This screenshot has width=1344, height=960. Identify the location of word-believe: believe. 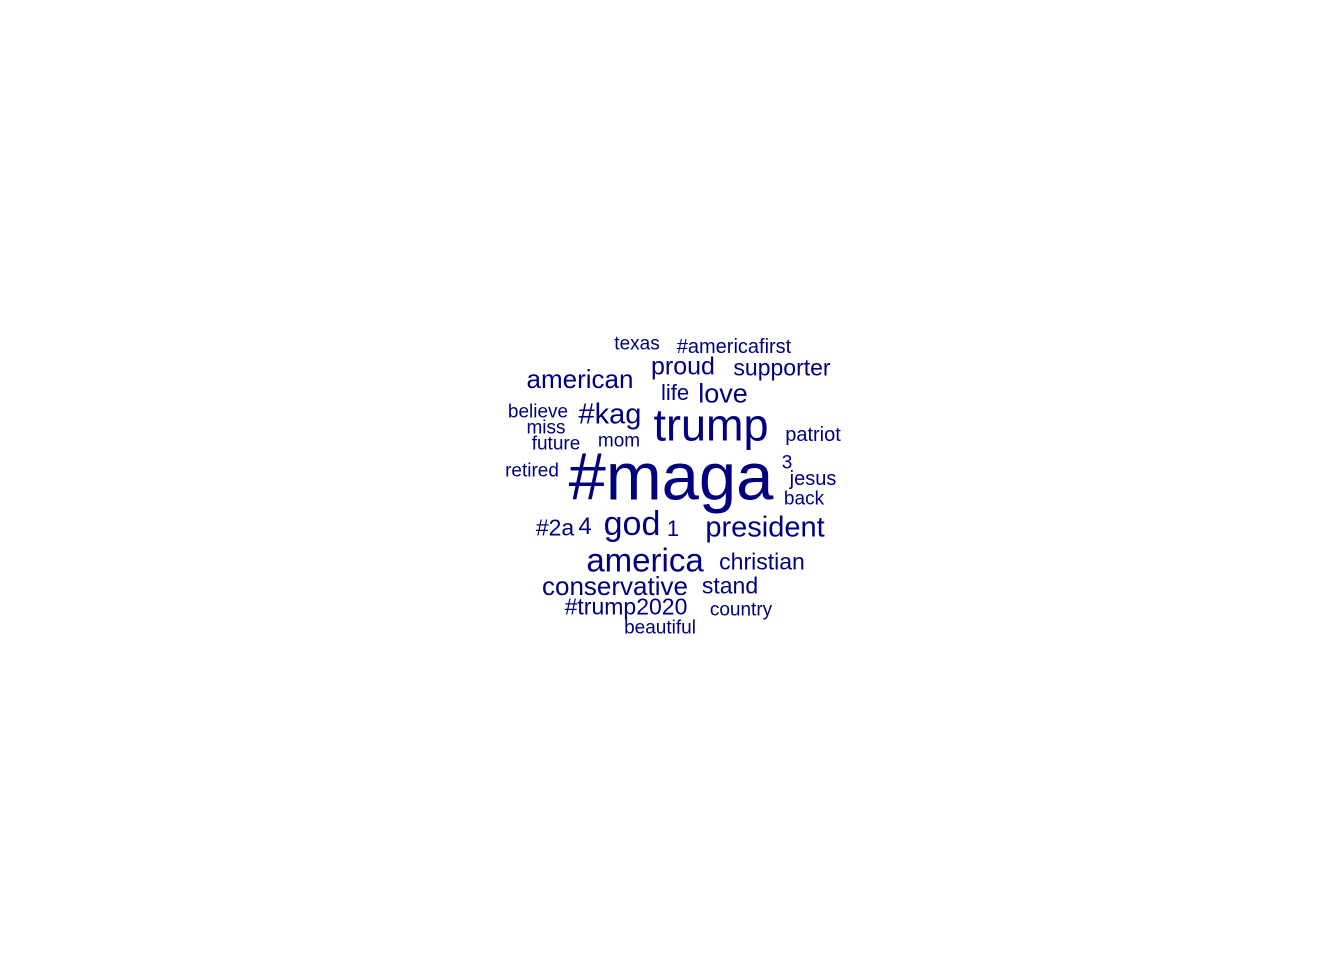
(538, 412).